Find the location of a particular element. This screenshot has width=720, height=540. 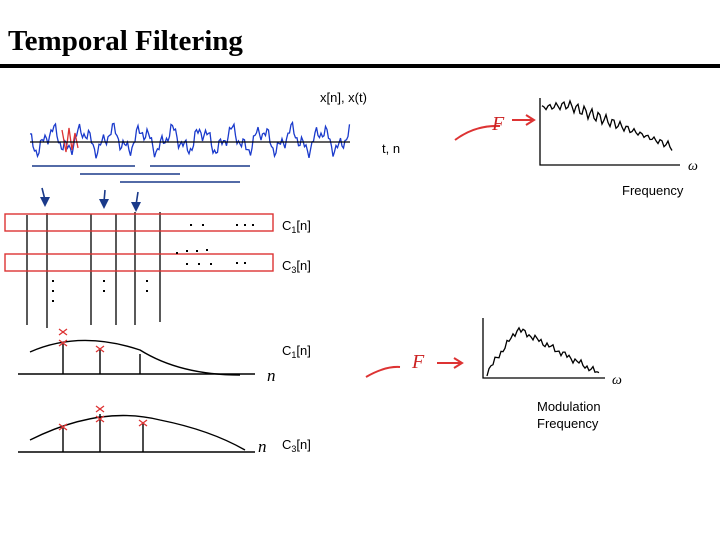

waveform is located at coordinates (190, 139).